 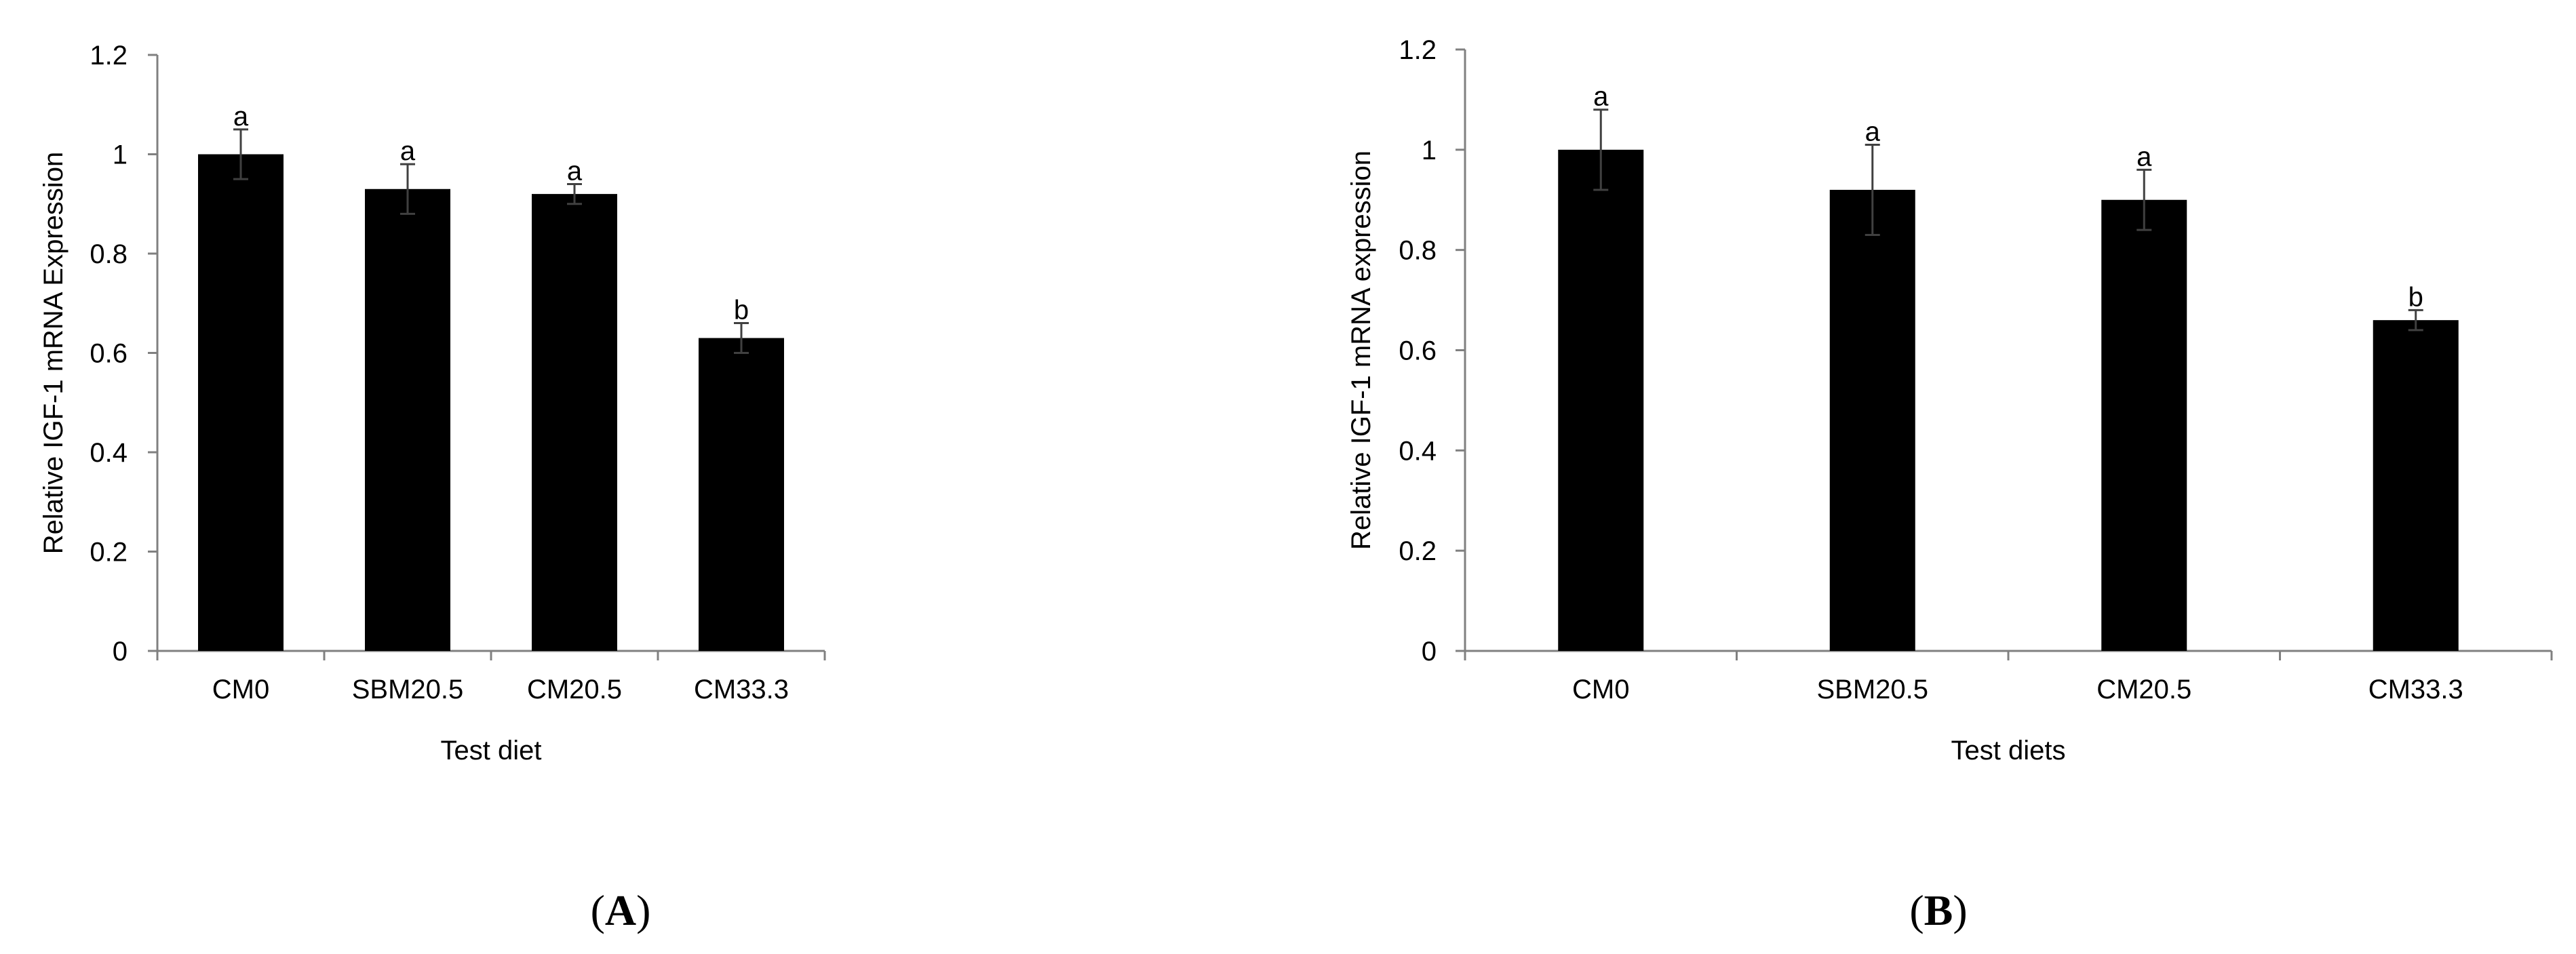 What do you see at coordinates (621, 910) in the screenshot?
I see `panel-label: (A)` at bounding box center [621, 910].